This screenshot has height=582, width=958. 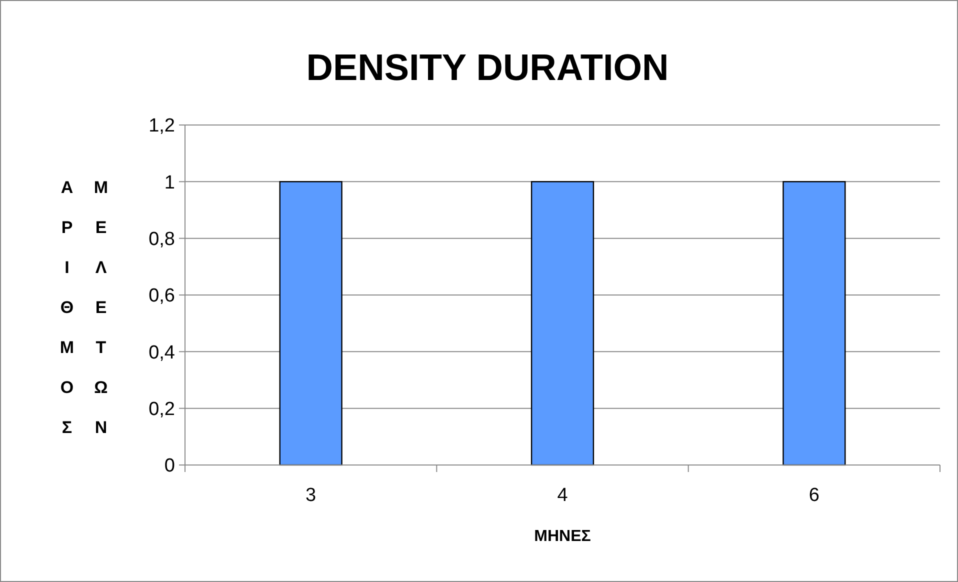 What do you see at coordinates (814, 495) in the screenshot?
I see `x-tick-label: 6` at bounding box center [814, 495].